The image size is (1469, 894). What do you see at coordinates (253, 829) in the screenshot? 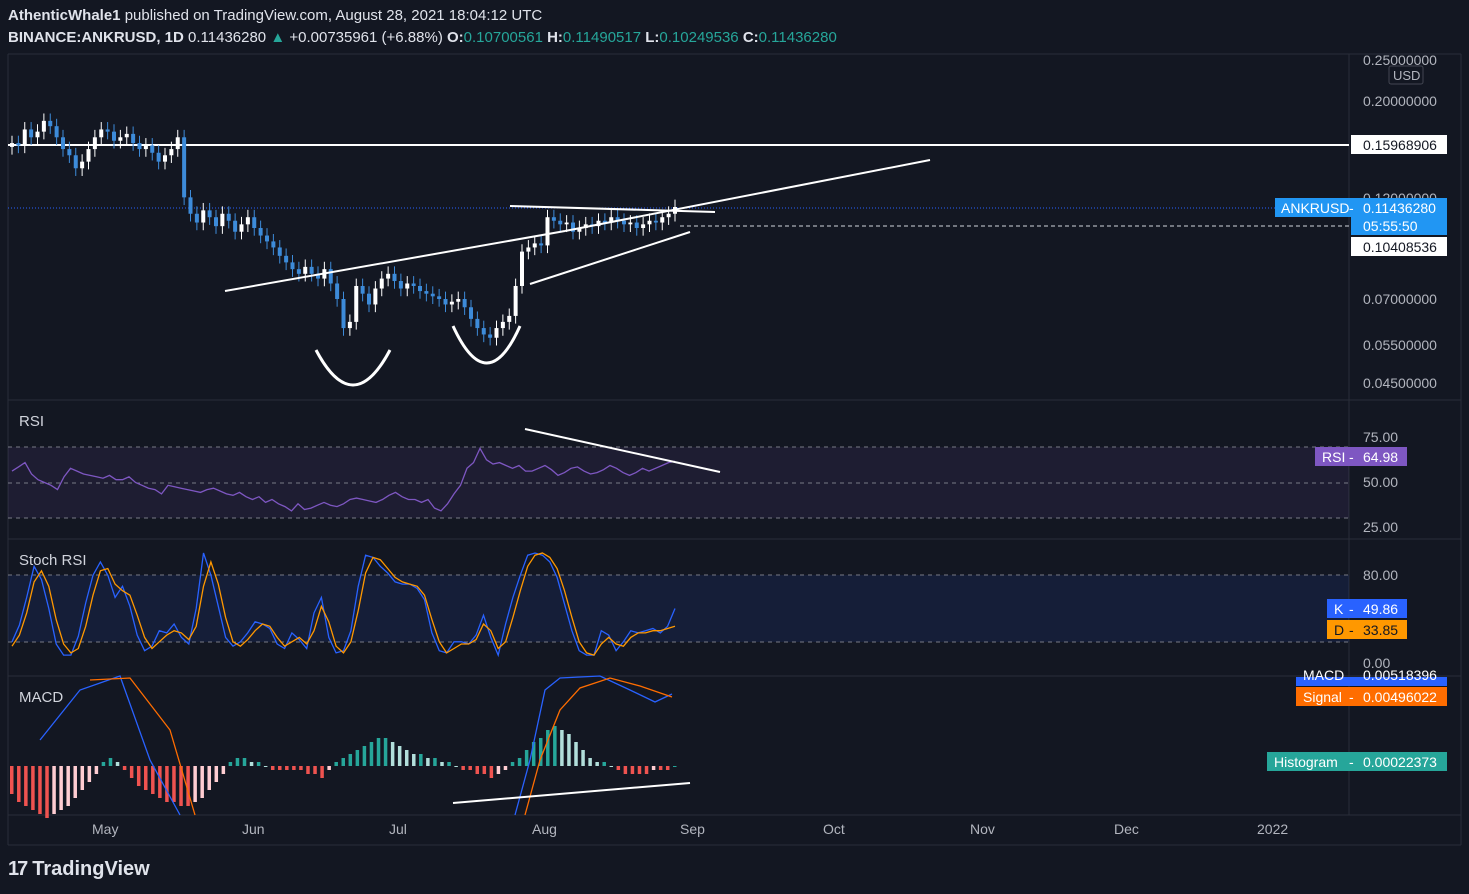
I see `x-tick-jun: Jun` at bounding box center [253, 829].